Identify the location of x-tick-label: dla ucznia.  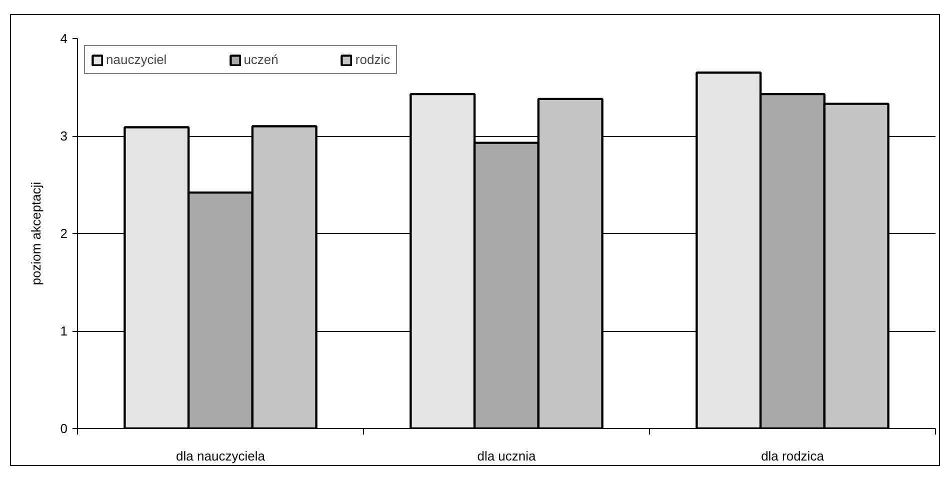
(507, 456).